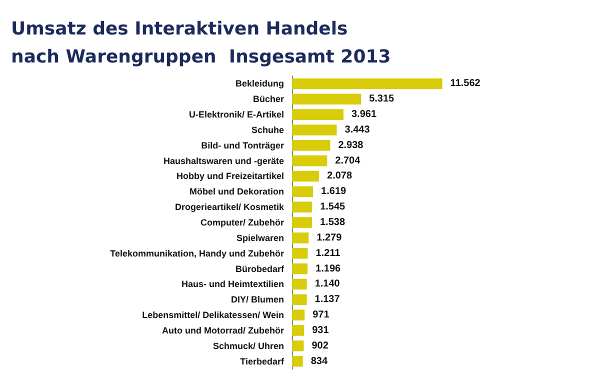 The height and width of the screenshot is (371, 613). What do you see at coordinates (382, 99) in the screenshot?
I see `data-label: 5.315` at bounding box center [382, 99].